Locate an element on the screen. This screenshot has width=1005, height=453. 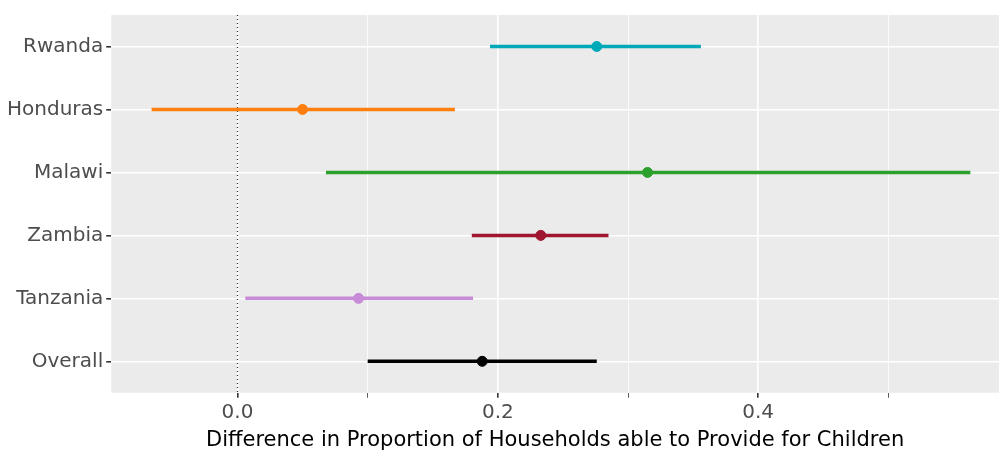
y-tick-label: Malawi is located at coordinates (68, 170).